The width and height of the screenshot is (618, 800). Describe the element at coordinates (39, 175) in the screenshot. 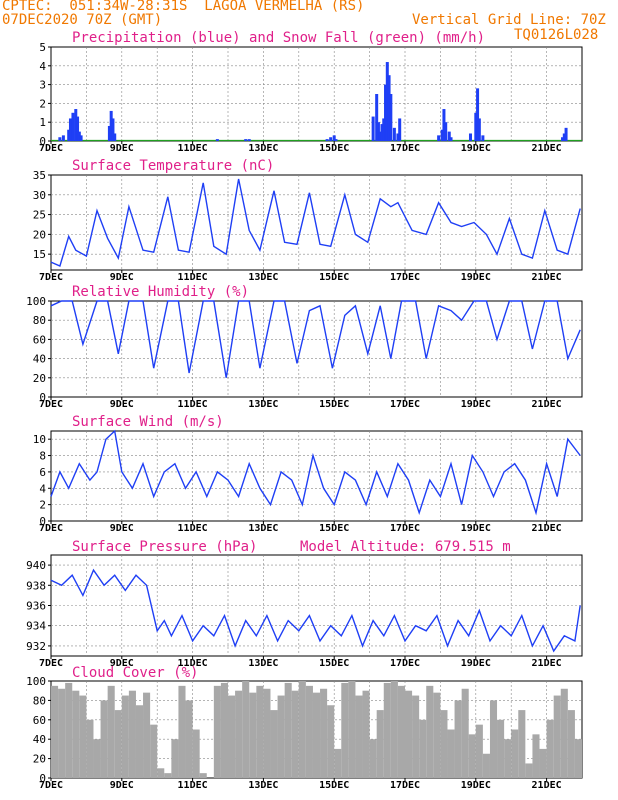

I see `temp-ytick-label: 35` at that location.